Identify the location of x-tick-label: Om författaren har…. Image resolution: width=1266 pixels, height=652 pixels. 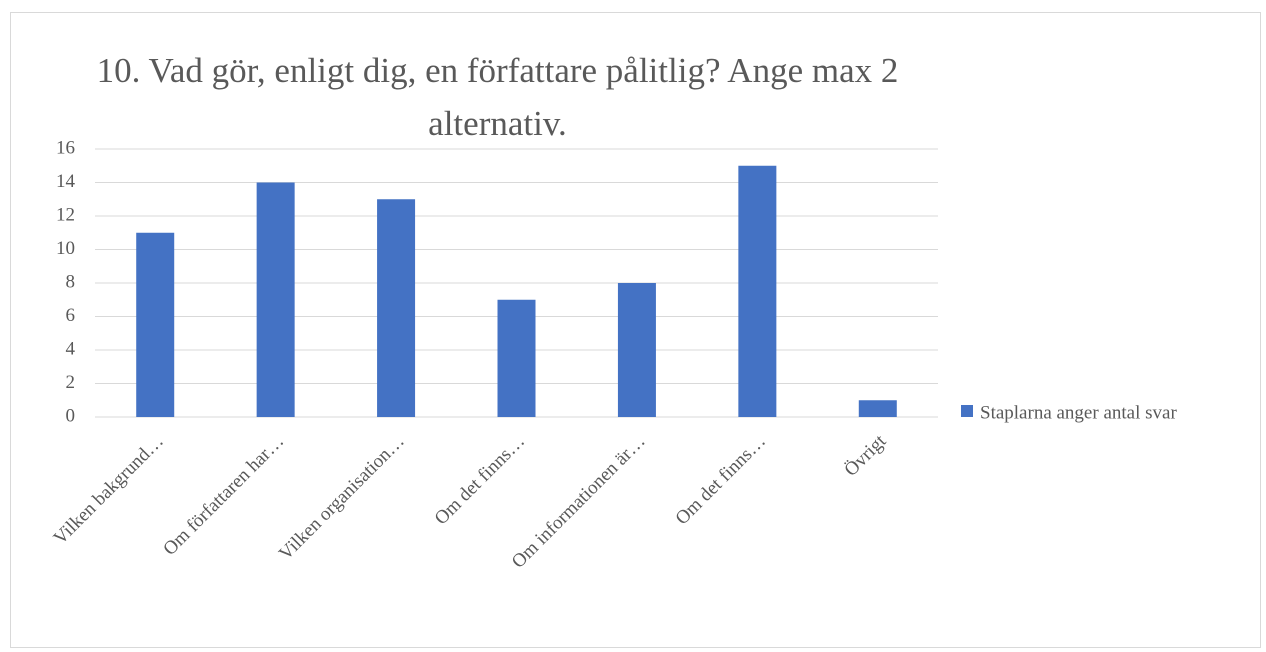
(223, 495).